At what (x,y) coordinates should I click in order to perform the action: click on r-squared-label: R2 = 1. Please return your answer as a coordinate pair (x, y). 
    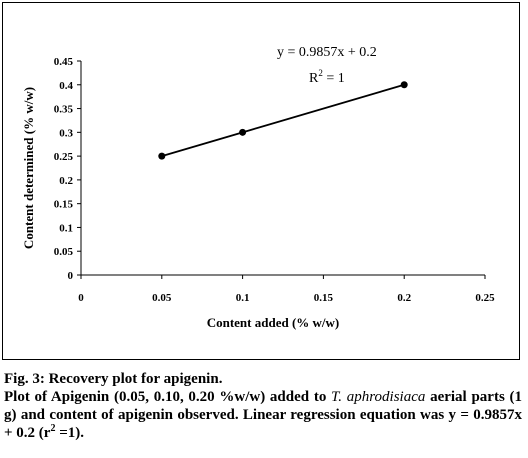
    Looking at the image, I should click on (327, 77).